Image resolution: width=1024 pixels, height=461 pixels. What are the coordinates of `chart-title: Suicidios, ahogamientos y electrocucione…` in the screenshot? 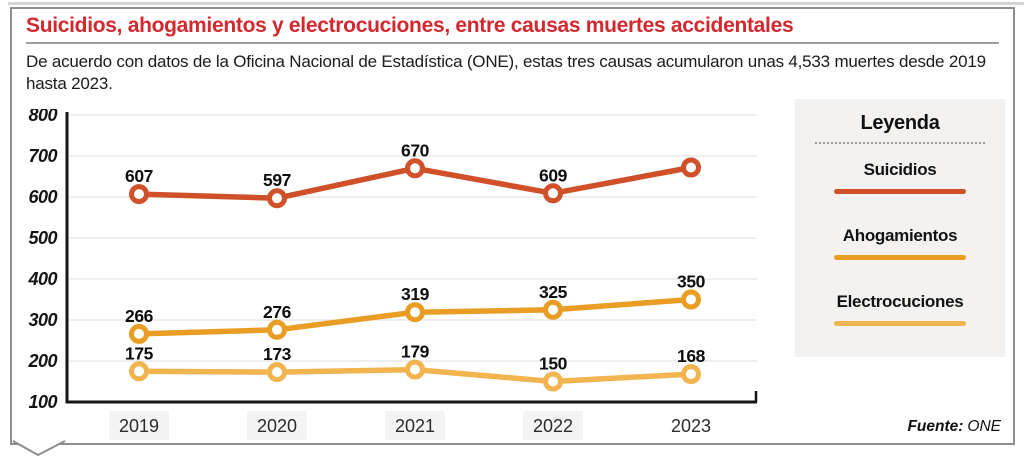 It's located at (410, 25).